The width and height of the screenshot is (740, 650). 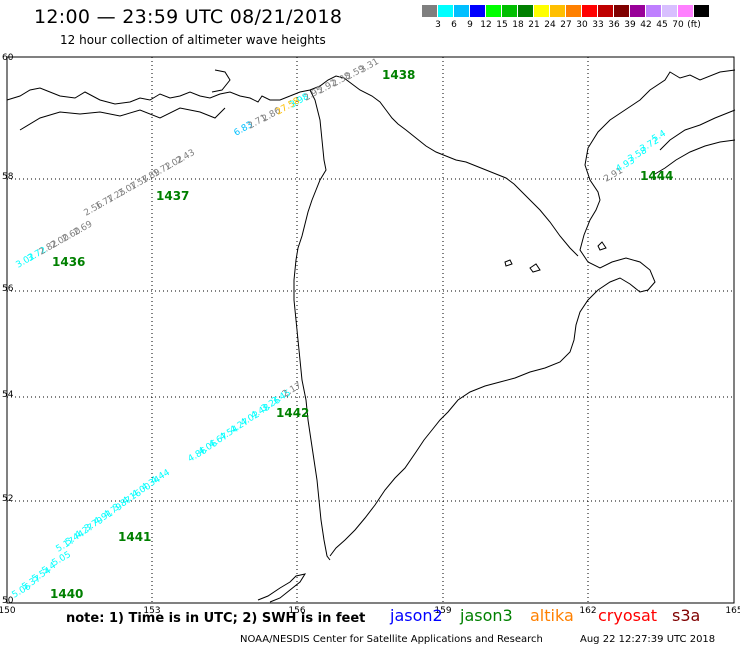 What do you see at coordinates (151, 611) in the screenshot?
I see `longitude-label: 153` at bounding box center [151, 611].